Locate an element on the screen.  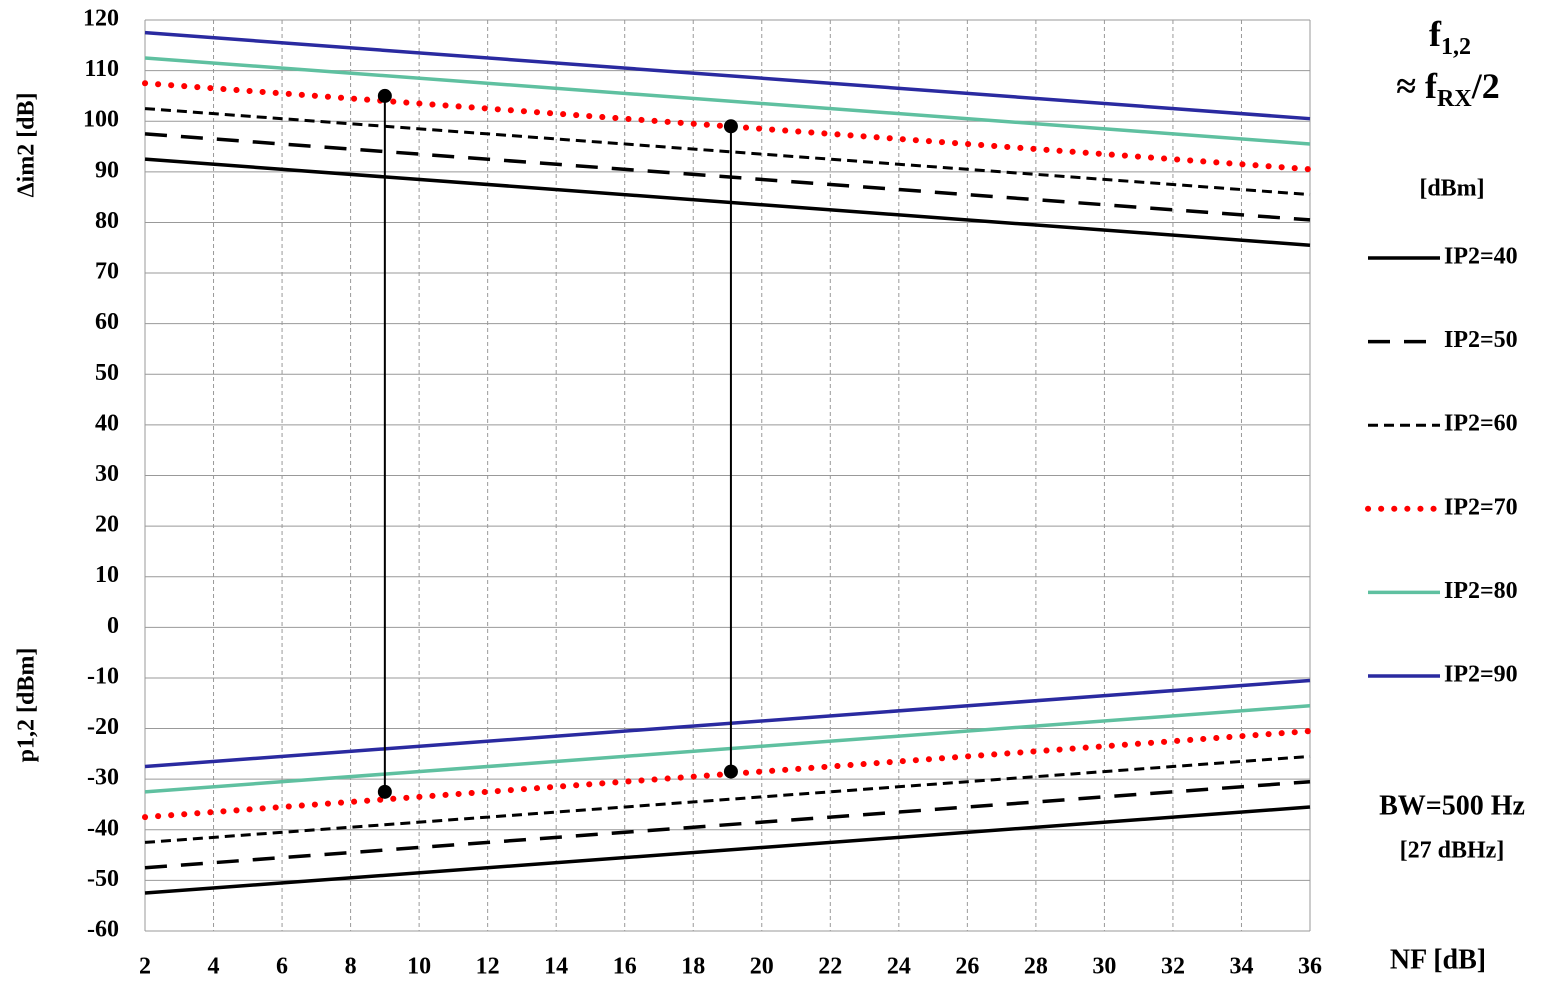
y-tick-label: -60 is located at coordinates (103, 930).